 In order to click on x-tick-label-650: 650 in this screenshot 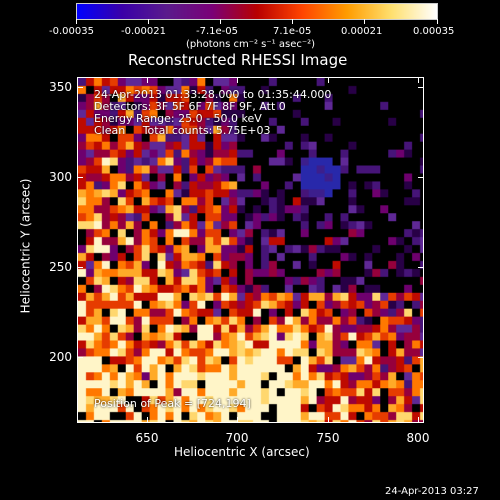, I will do `click(147, 438)`.